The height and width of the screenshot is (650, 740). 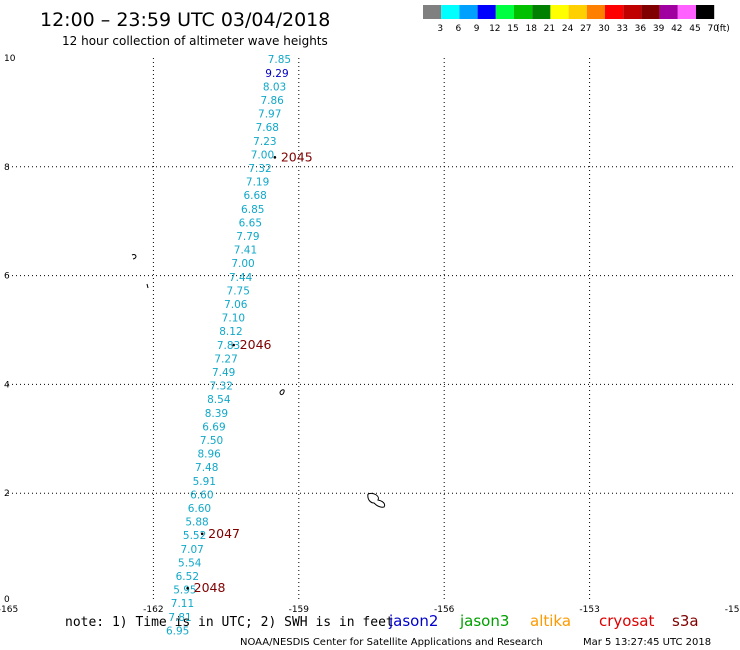 I want to click on time-label: 2045, so click(x=297, y=156).